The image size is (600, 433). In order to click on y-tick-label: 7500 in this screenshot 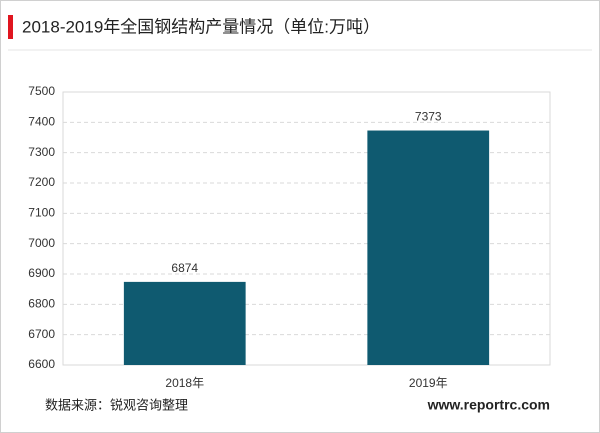, I will do `click(41, 91)`.